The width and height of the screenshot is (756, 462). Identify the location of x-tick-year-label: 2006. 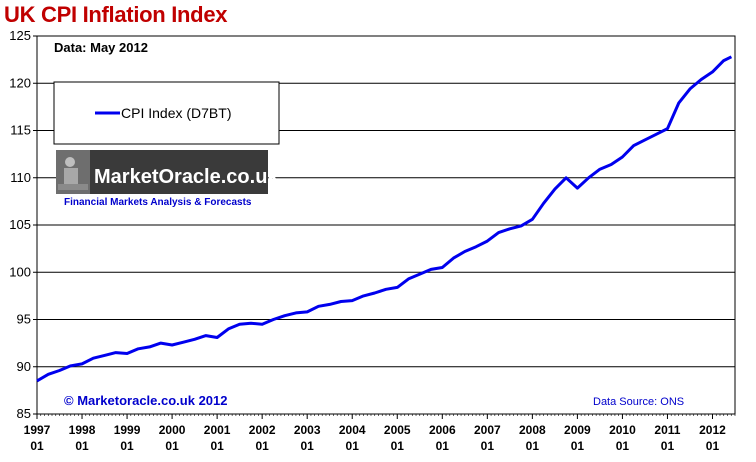
(442, 430).